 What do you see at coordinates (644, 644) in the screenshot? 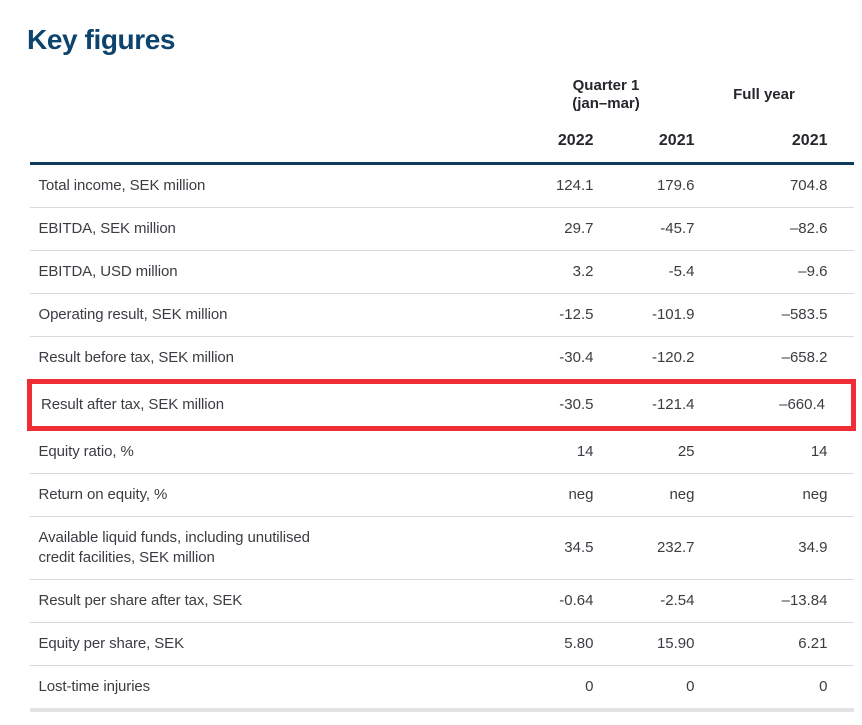
I see `value-q1-2021: 15.90` at bounding box center [644, 644].